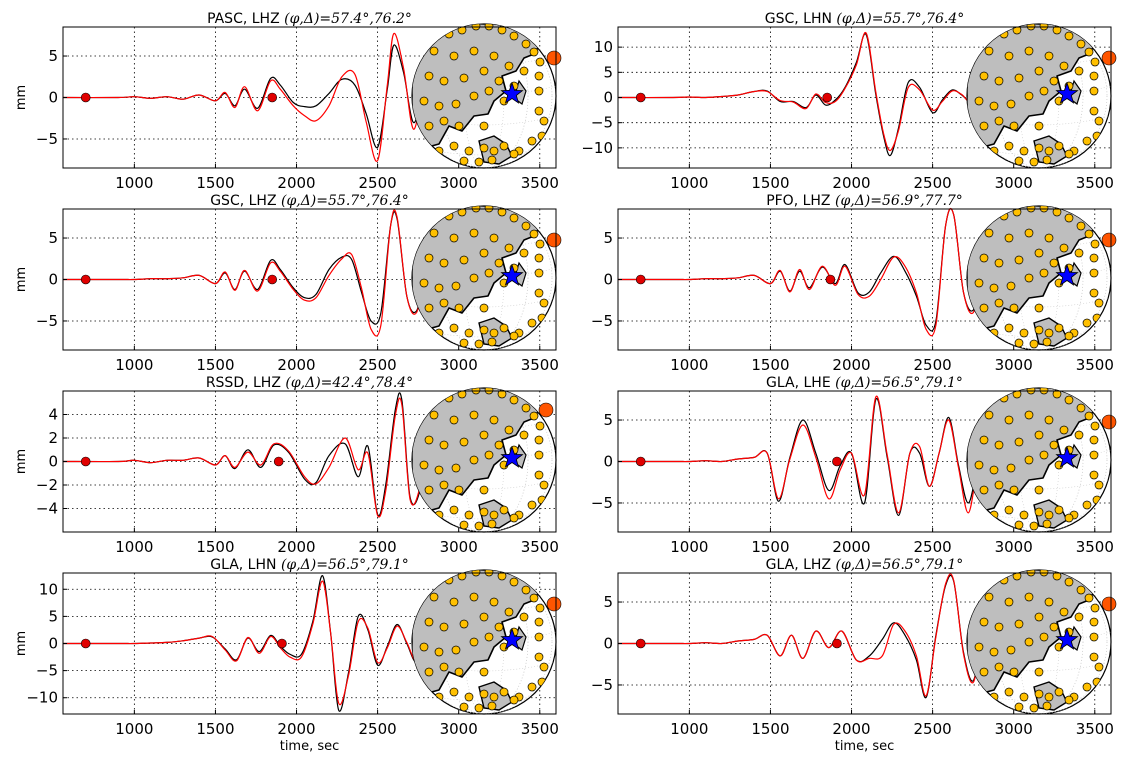  What do you see at coordinates (803, 92) in the screenshot?
I see `synthetic-trace` at bounding box center [803, 92].